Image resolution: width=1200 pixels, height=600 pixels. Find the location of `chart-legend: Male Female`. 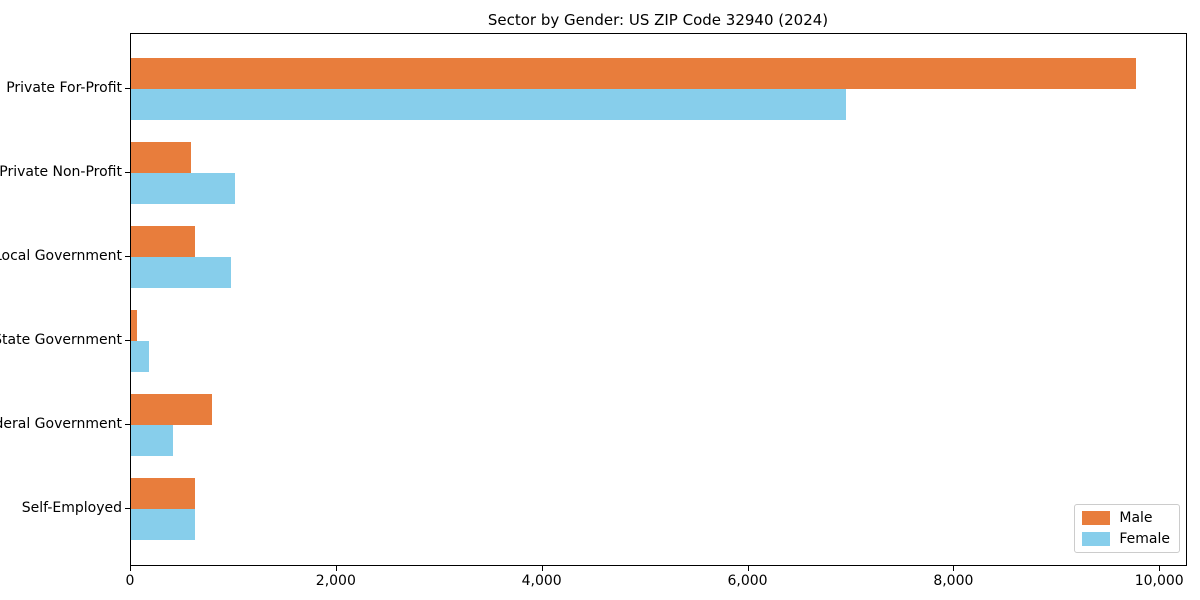

chart-legend: Male Female is located at coordinates (1127, 528).